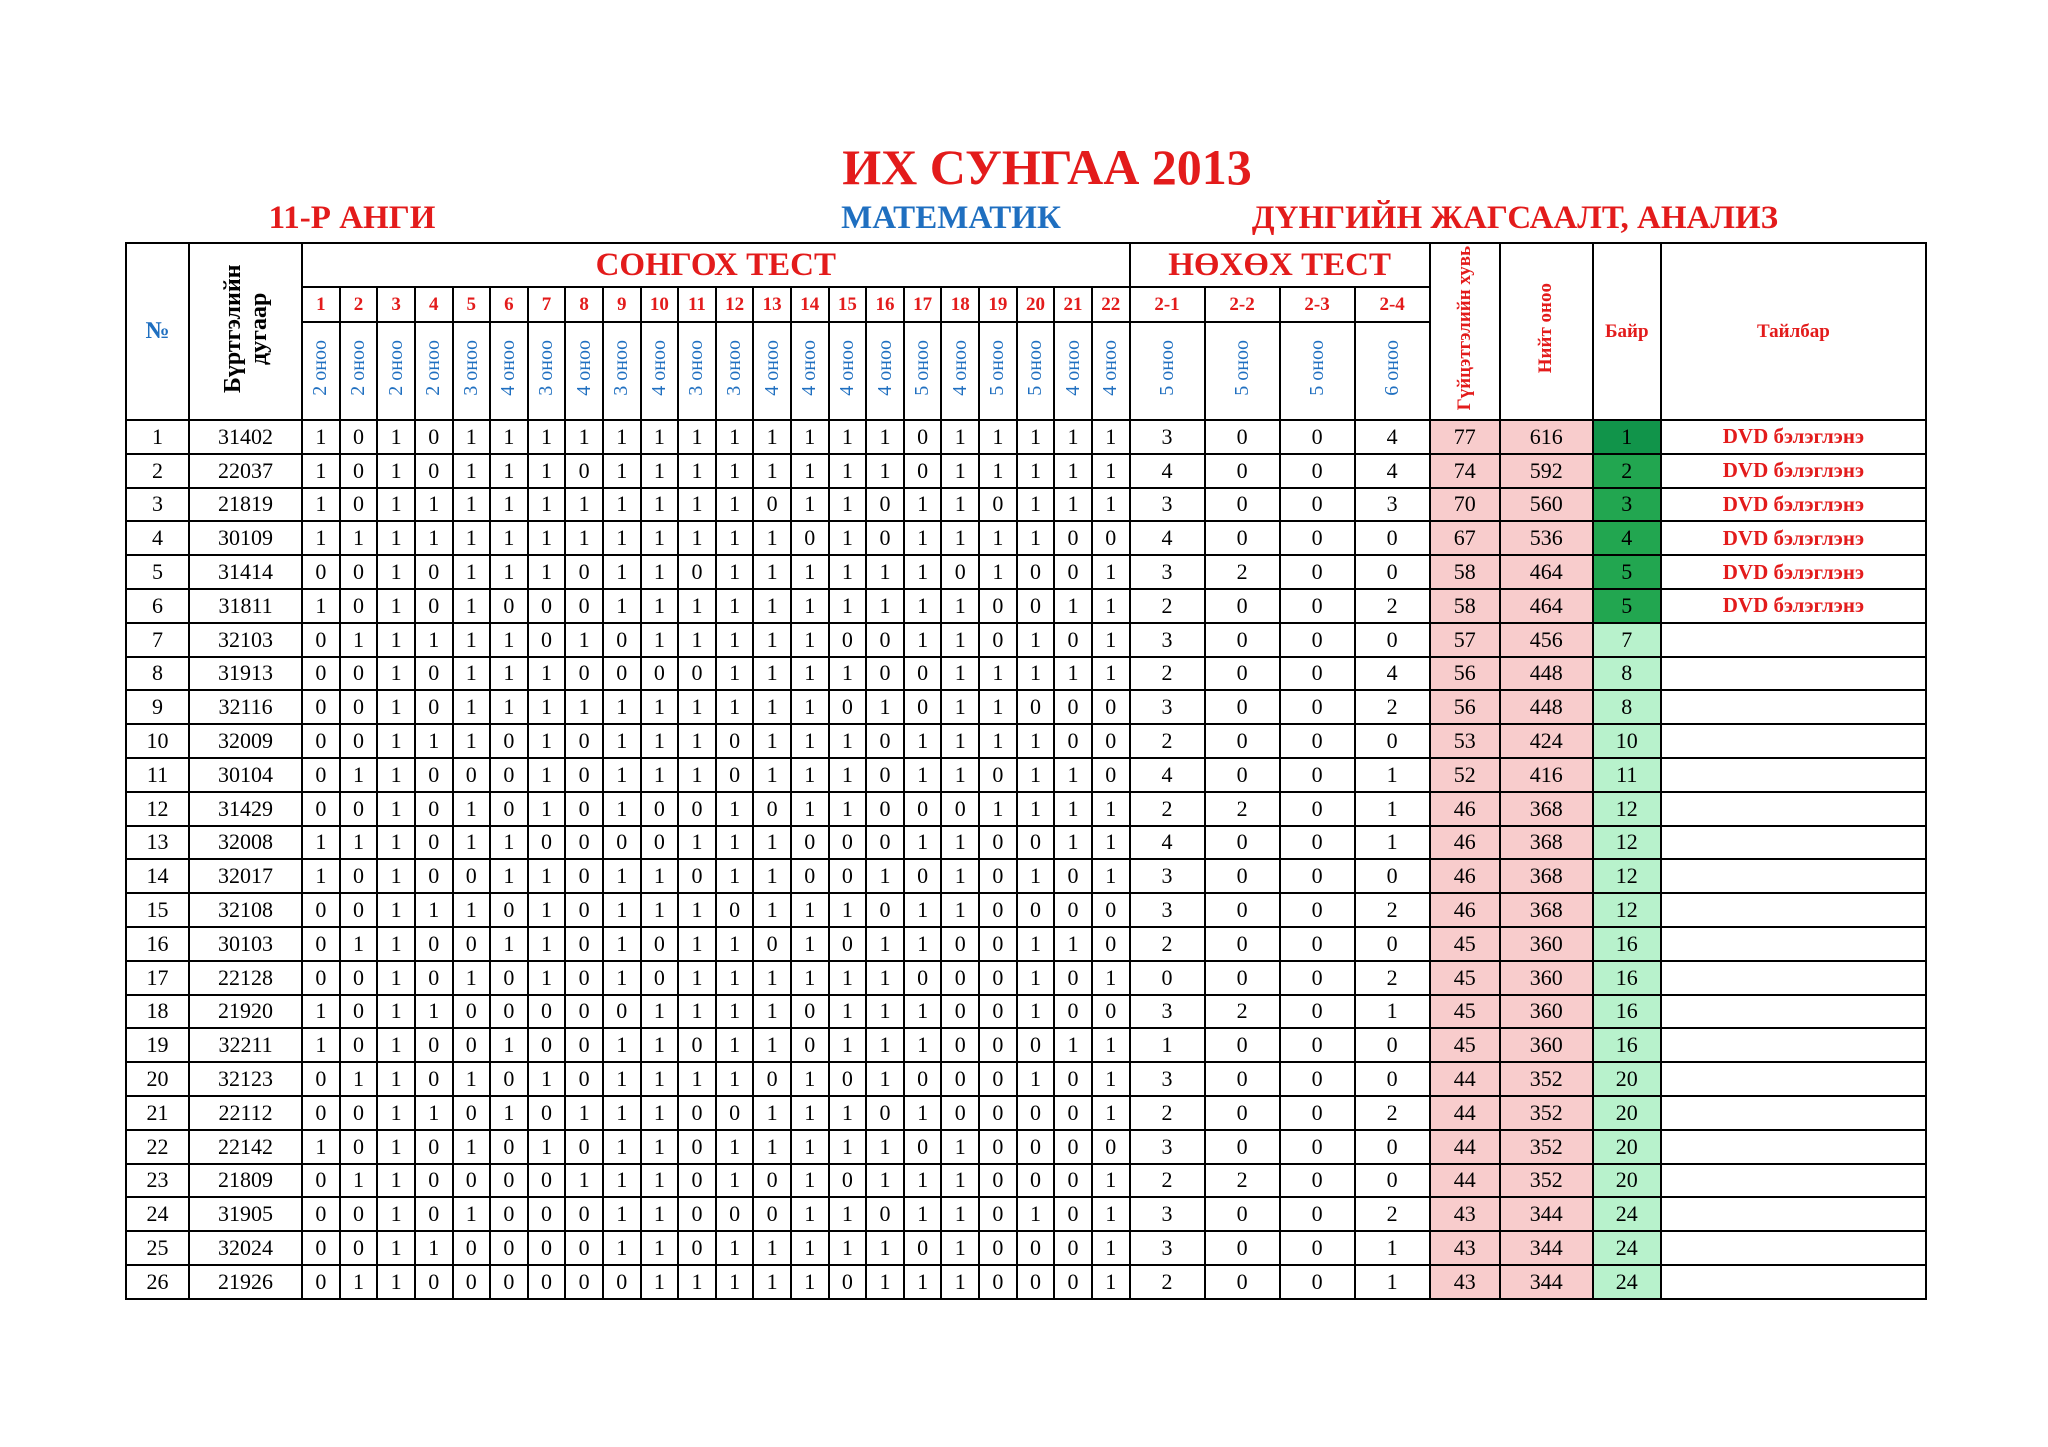  I want to click on percent: 46, so click(1464, 842).